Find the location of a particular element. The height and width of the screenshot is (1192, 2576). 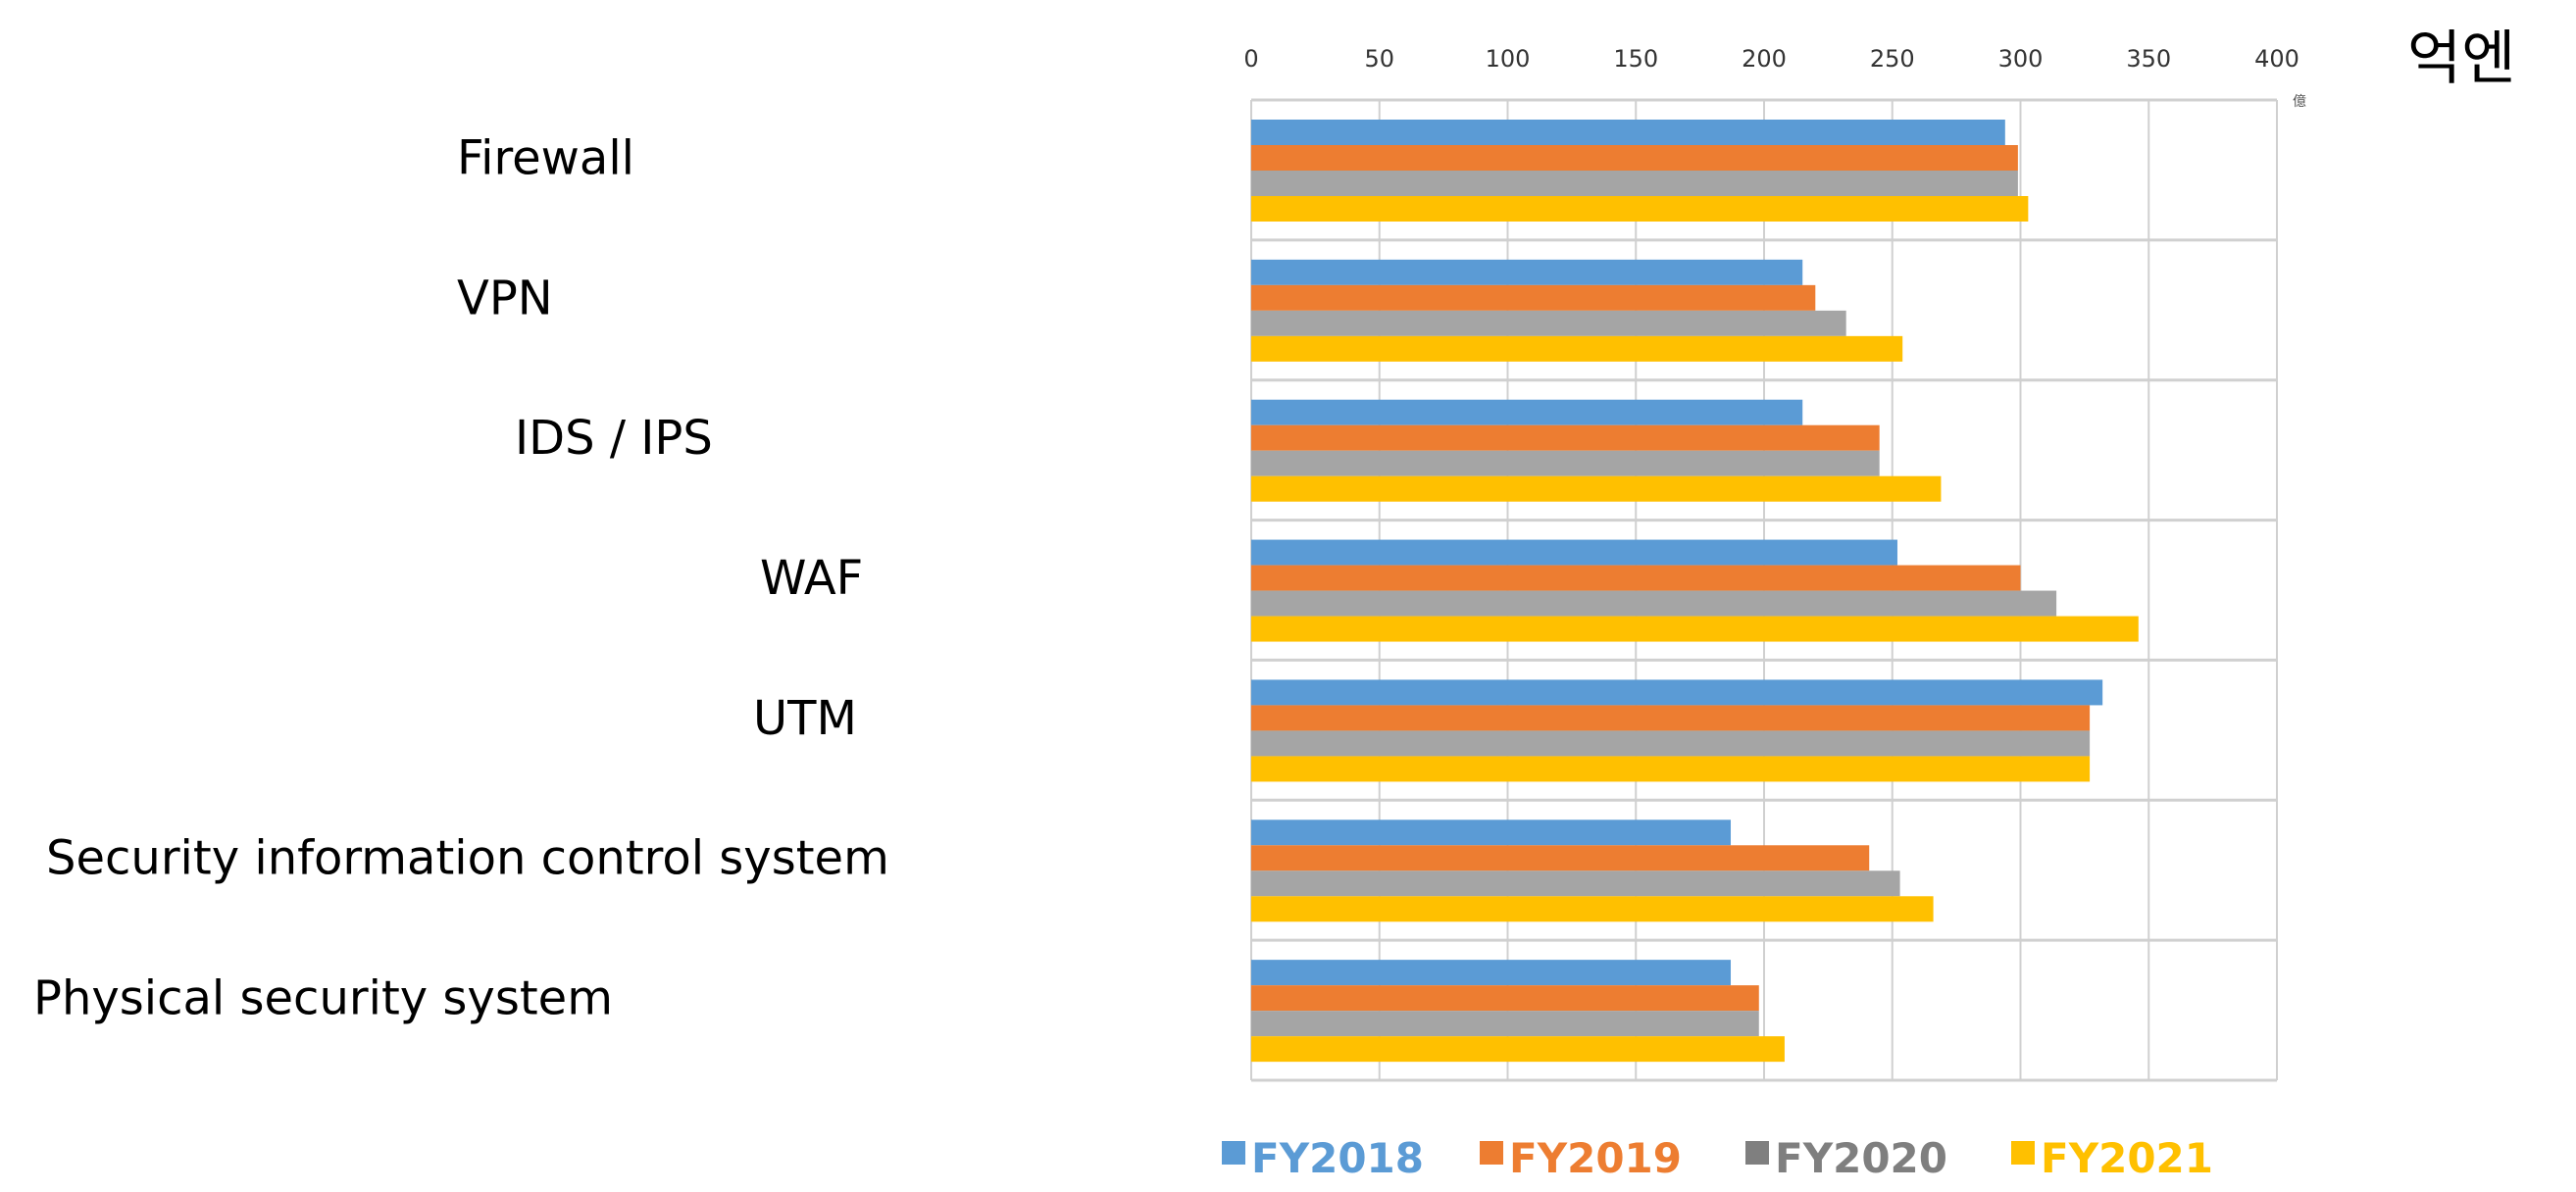

x-axis-ticks: 0 50 100 150 200 250 300 350 400 is located at coordinates (1771, 59).